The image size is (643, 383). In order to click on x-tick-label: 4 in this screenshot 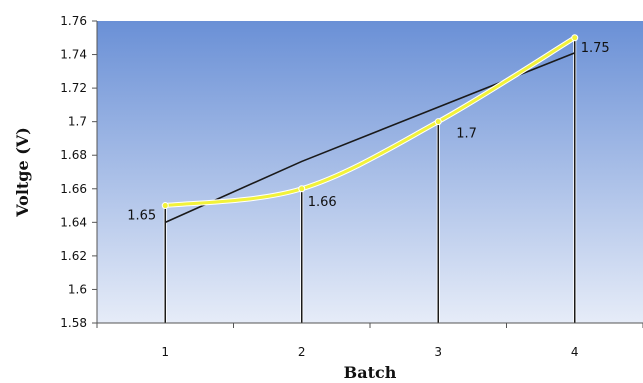, I will do `click(575, 352)`.